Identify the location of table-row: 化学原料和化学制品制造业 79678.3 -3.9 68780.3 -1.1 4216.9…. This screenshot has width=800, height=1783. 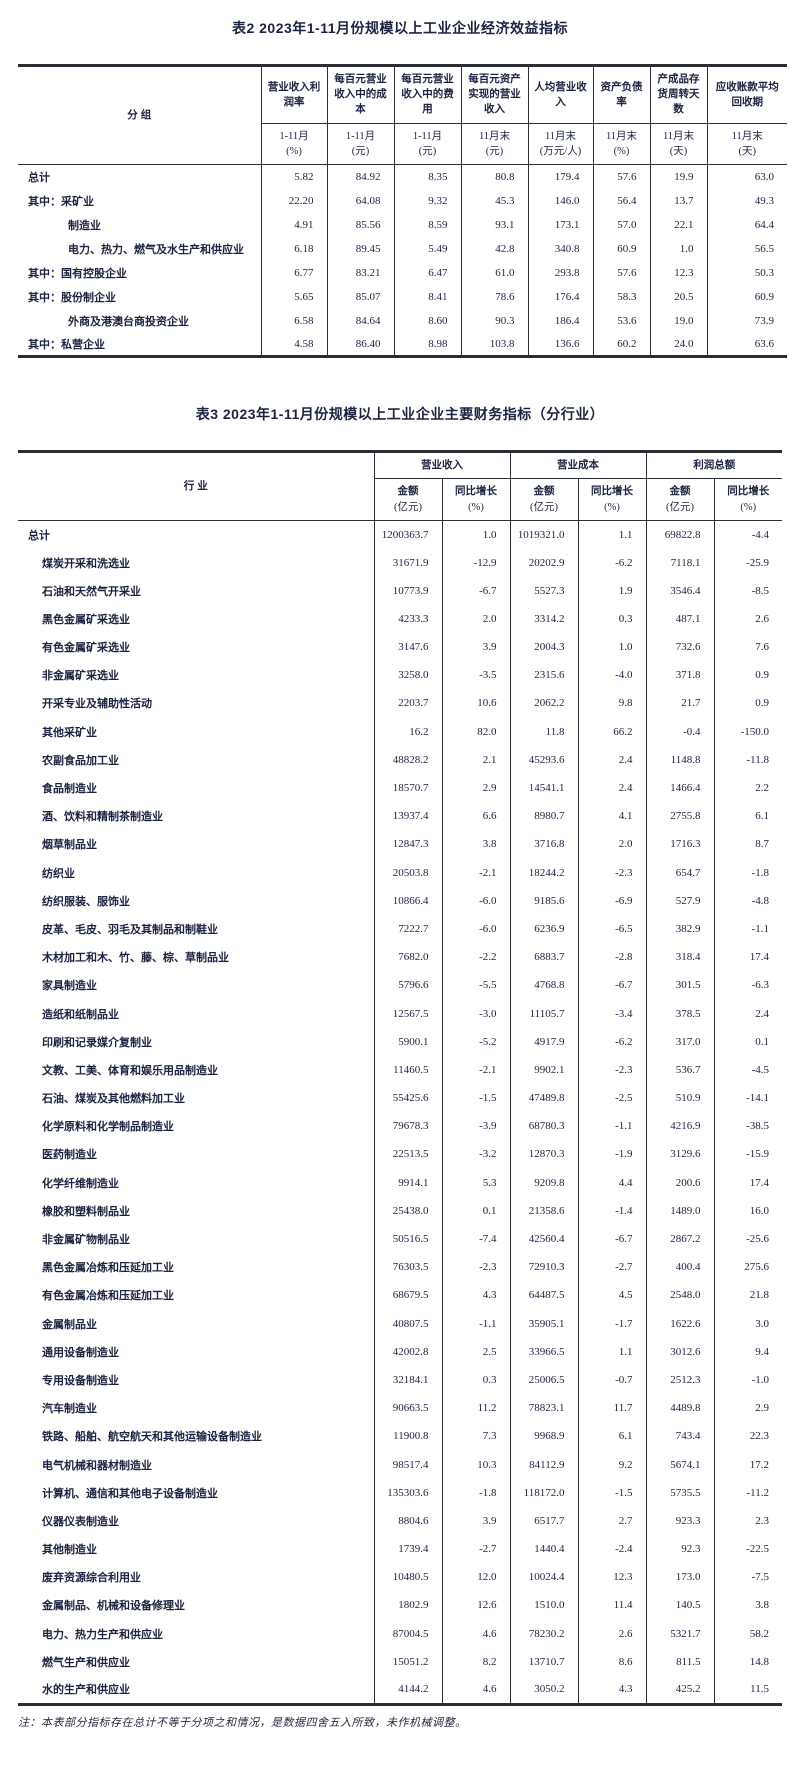
(400, 1126).